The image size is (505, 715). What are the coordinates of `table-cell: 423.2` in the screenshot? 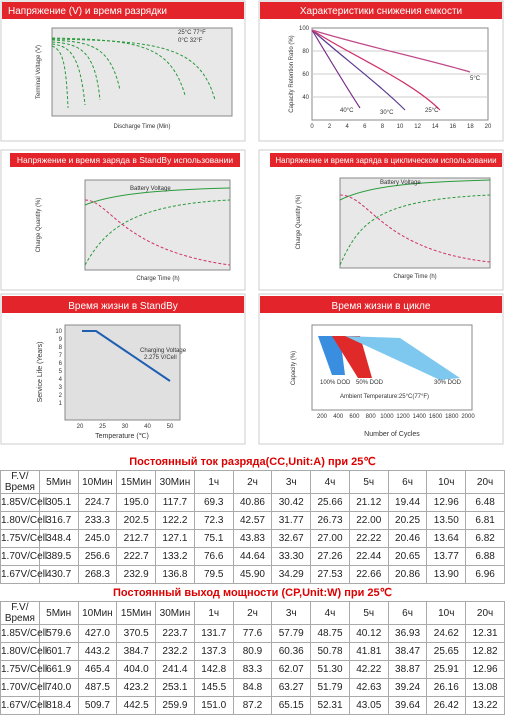 It's located at (136, 687).